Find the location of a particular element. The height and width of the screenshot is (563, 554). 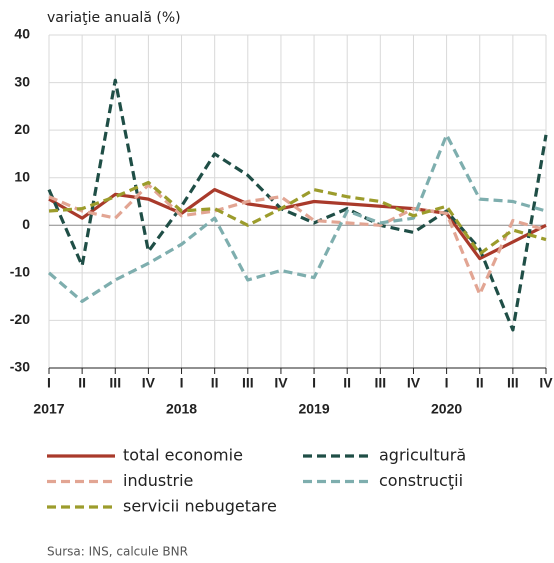

year-label: 2018 is located at coordinates (181, 409).